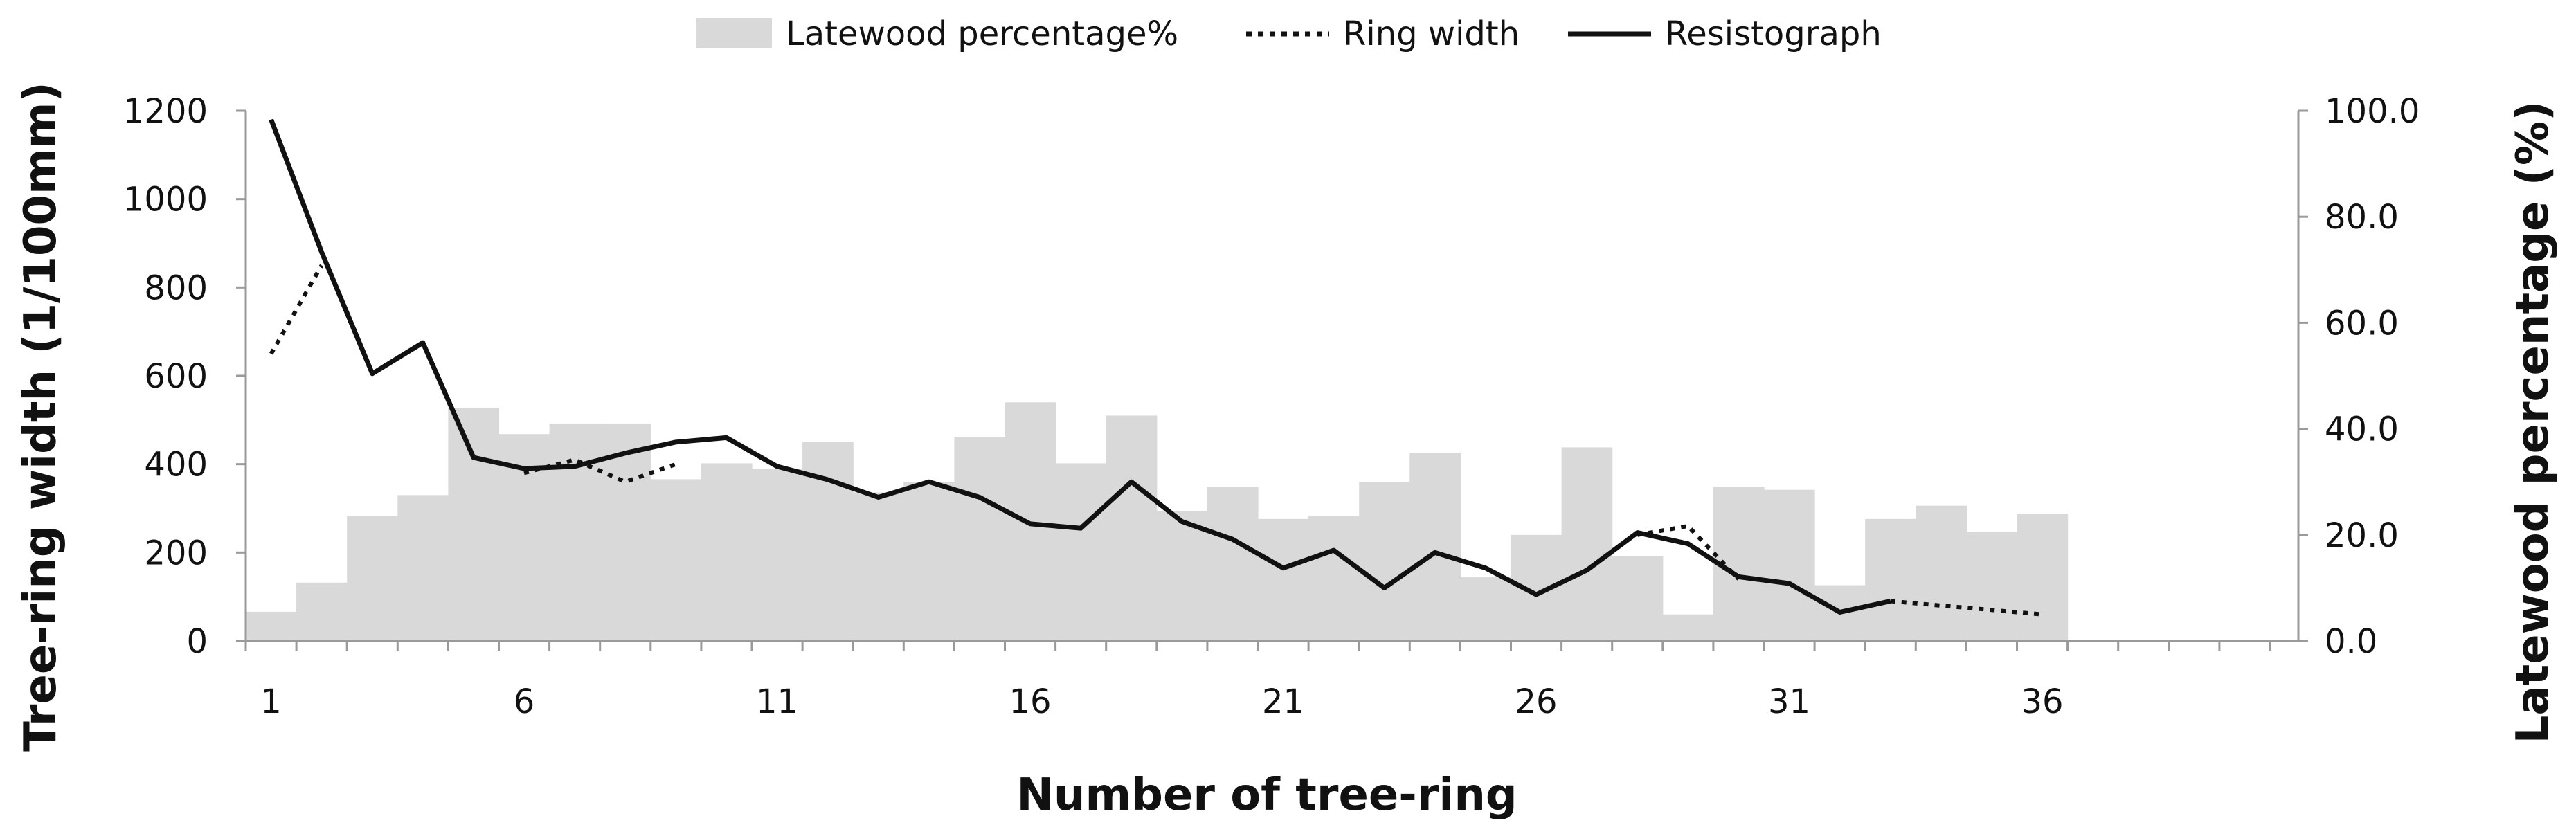 This screenshot has width=2576, height=834. What do you see at coordinates (1431, 34) in the screenshot?
I see `legend-label-ring-width: Ring width` at bounding box center [1431, 34].